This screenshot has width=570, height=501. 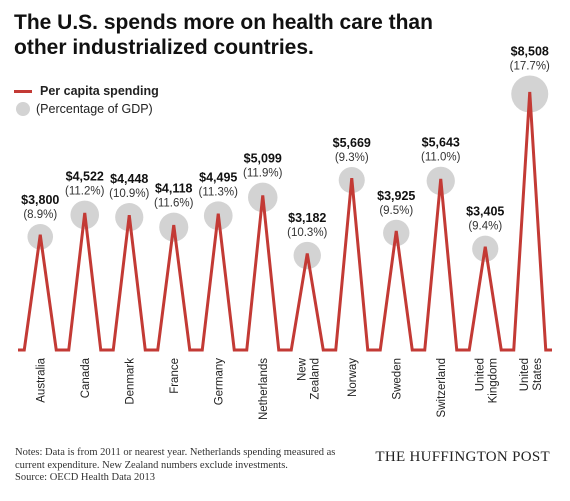 I want to click on x-tick-label: New, so click(x=302, y=369).